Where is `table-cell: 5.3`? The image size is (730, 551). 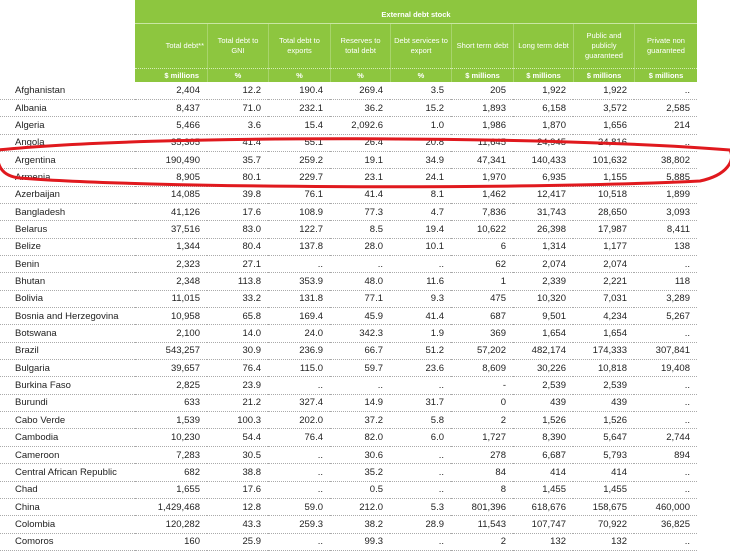 table-cell: 5.3 is located at coordinates (420, 508).